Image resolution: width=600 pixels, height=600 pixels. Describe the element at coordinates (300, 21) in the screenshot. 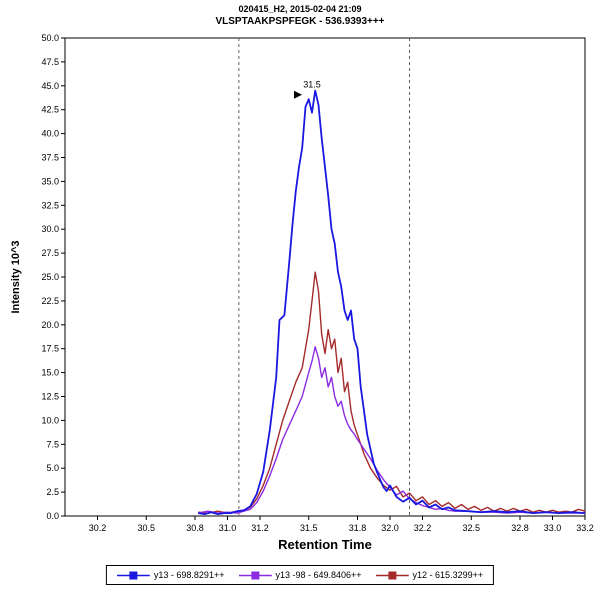

I see `peptide-title: VLSPTAAKPSPFEGK - 536.9393+++` at that location.